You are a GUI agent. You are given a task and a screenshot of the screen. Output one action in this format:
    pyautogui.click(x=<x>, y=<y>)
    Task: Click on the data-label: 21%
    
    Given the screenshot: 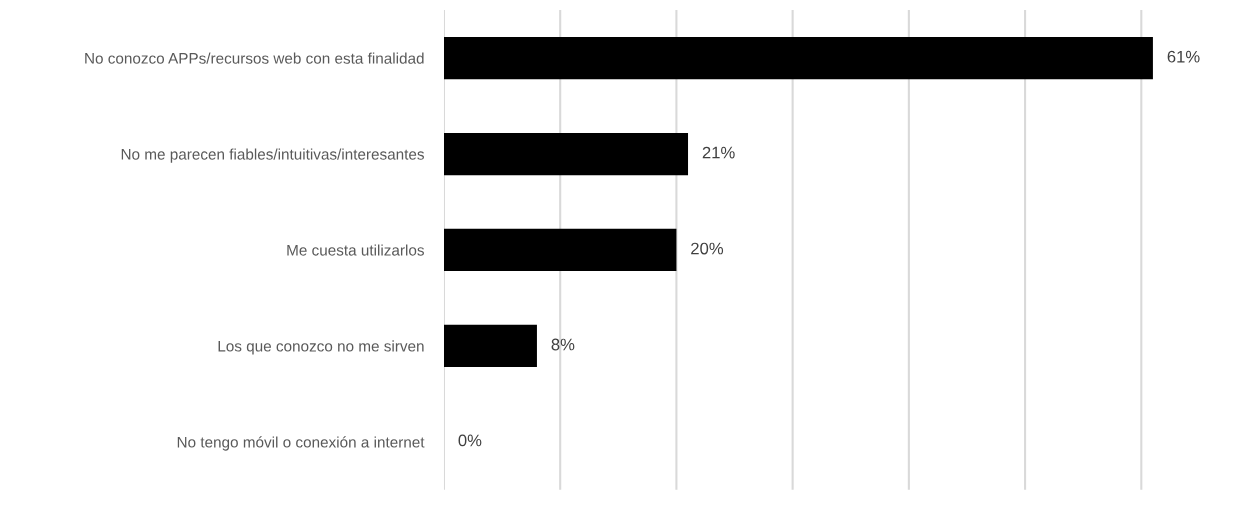 What is the action you would take?
    pyautogui.click(x=718, y=152)
    